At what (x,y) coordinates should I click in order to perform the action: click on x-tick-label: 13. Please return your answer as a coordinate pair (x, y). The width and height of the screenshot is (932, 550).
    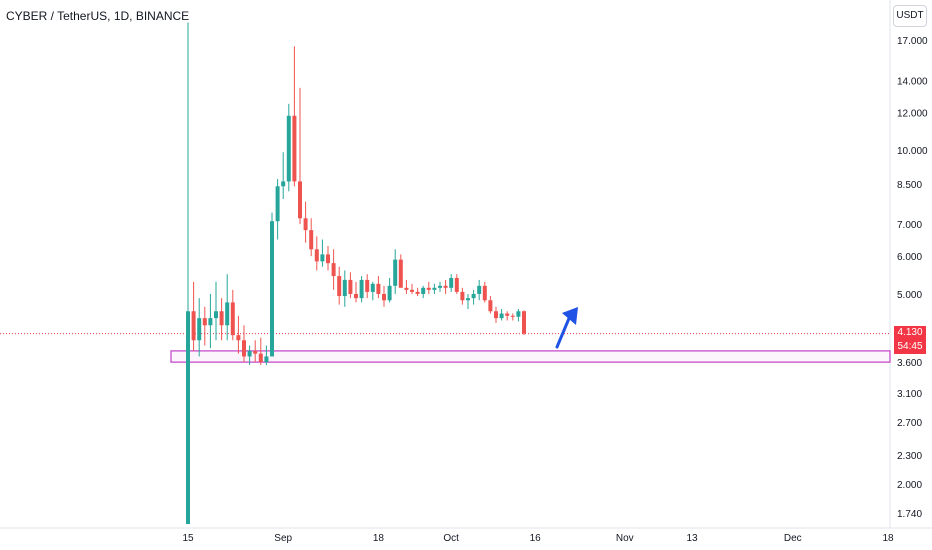
    Looking at the image, I should click on (692, 538).